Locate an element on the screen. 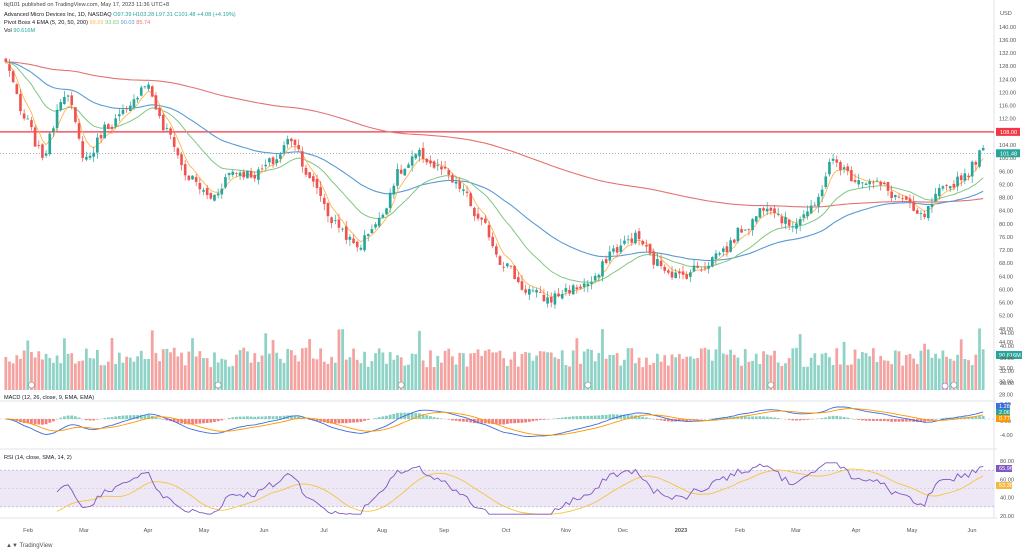 The width and height of the screenshot is (1024, 552). x-axis-label: Jun is located at coordinates (971, 531).